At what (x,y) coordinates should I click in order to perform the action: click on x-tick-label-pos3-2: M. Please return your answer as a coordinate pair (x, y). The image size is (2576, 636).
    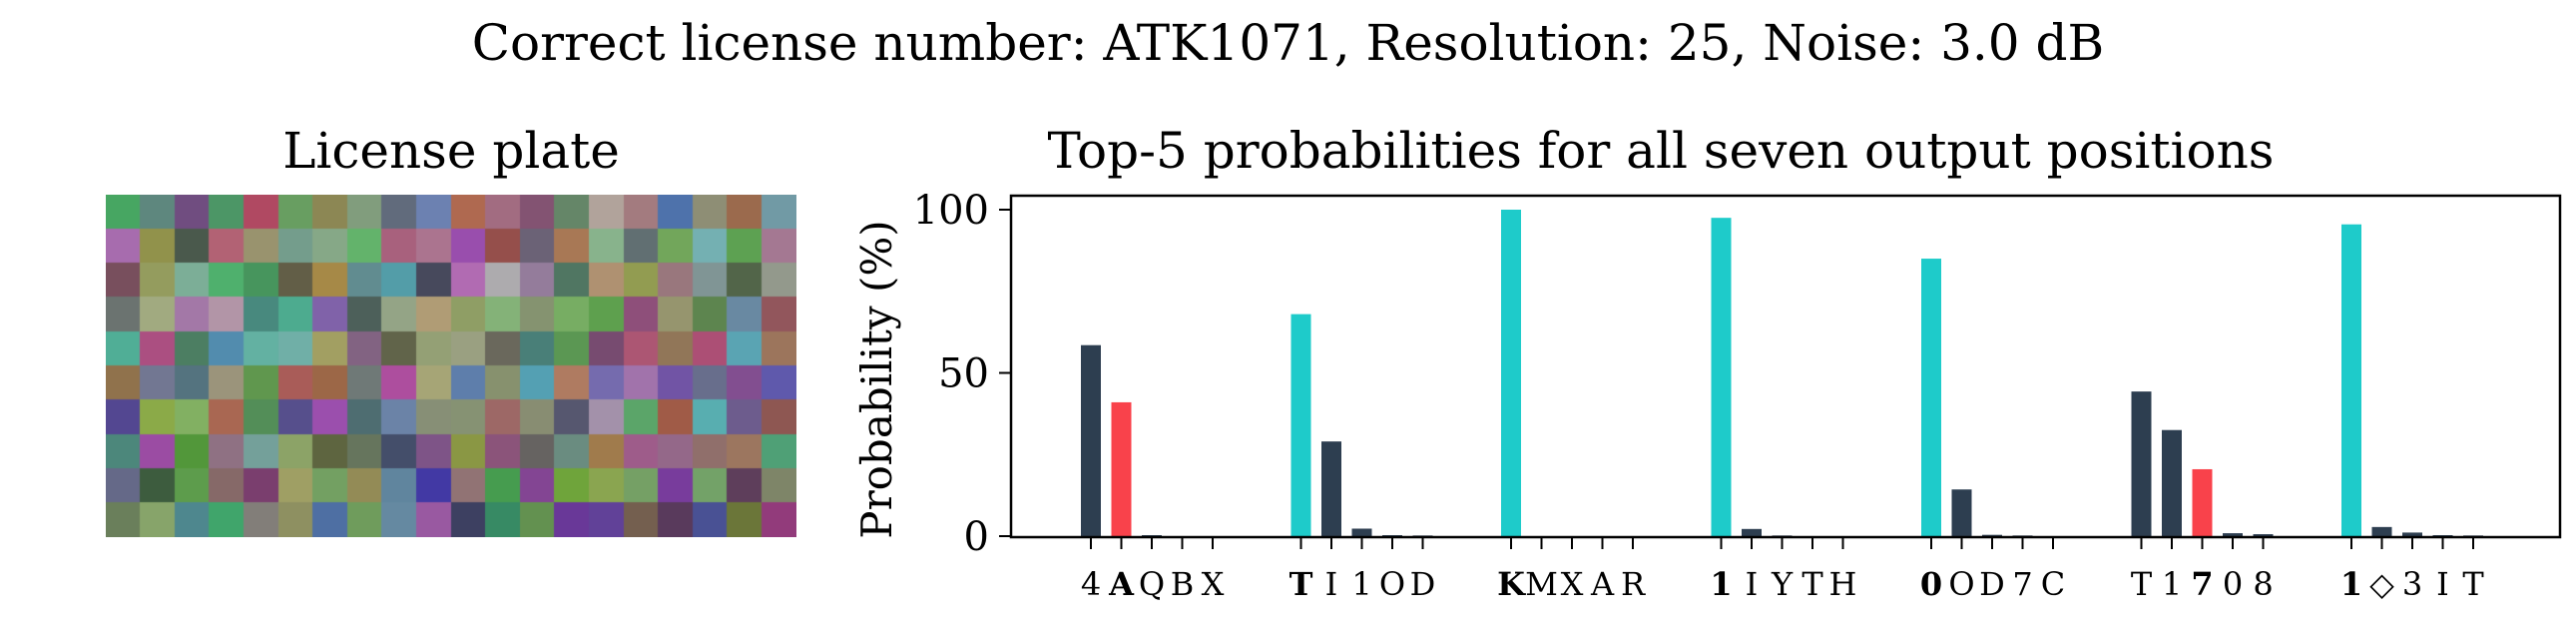
    Looking at the image, I should click on (1541, 584).